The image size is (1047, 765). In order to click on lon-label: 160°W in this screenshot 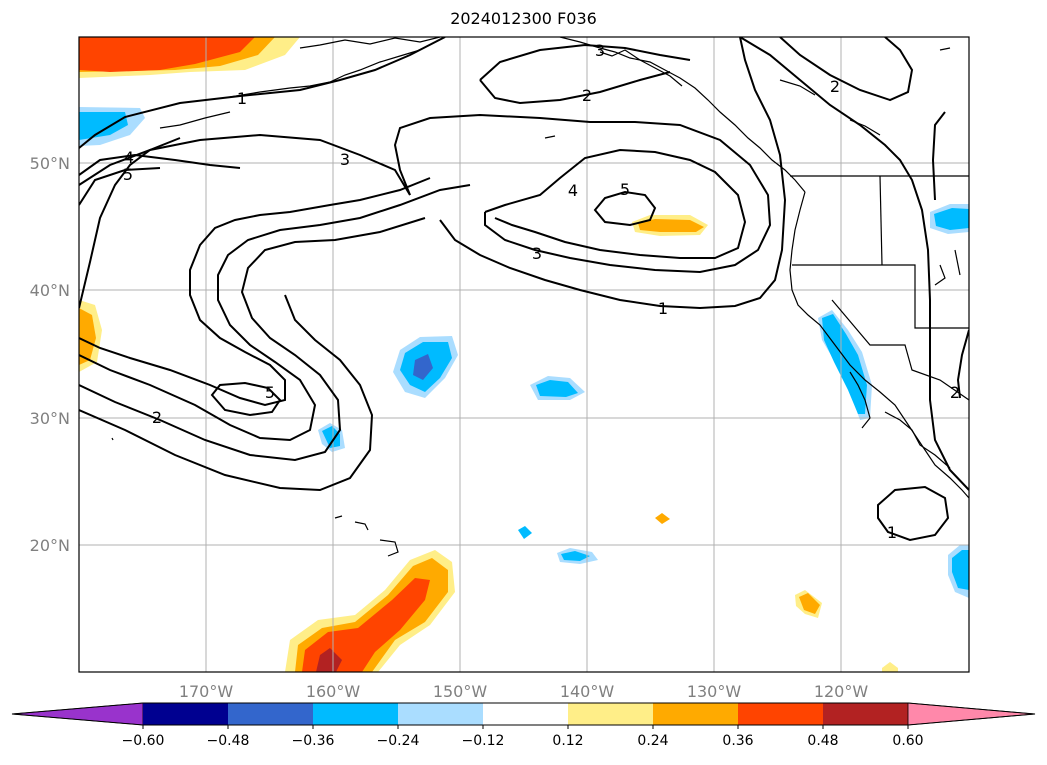, I will do `click(333, 691)`.